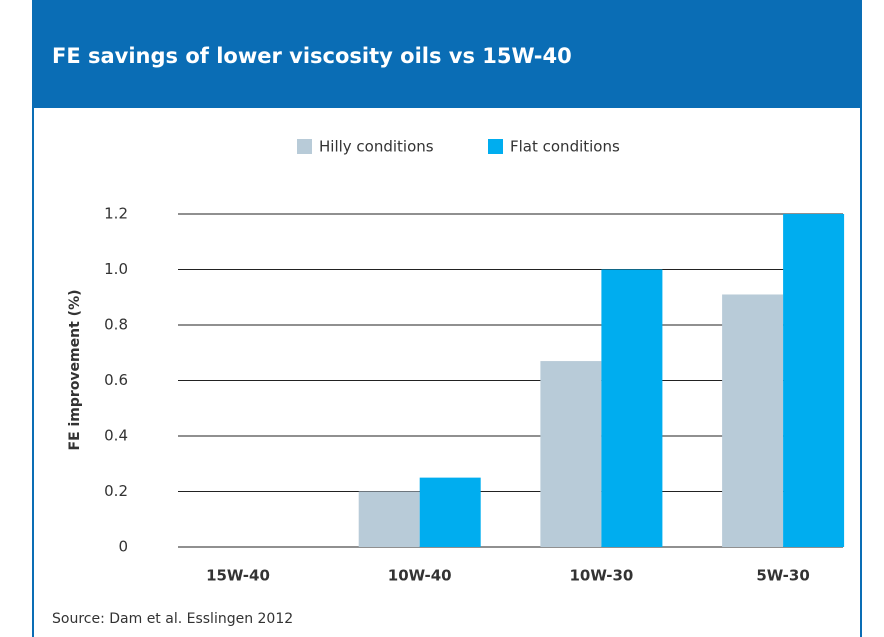 The image size is (884, 637). Describe the element at coordinates (116, 491) in the screenshot. I see `y-tick-label: 0.2` at that location.